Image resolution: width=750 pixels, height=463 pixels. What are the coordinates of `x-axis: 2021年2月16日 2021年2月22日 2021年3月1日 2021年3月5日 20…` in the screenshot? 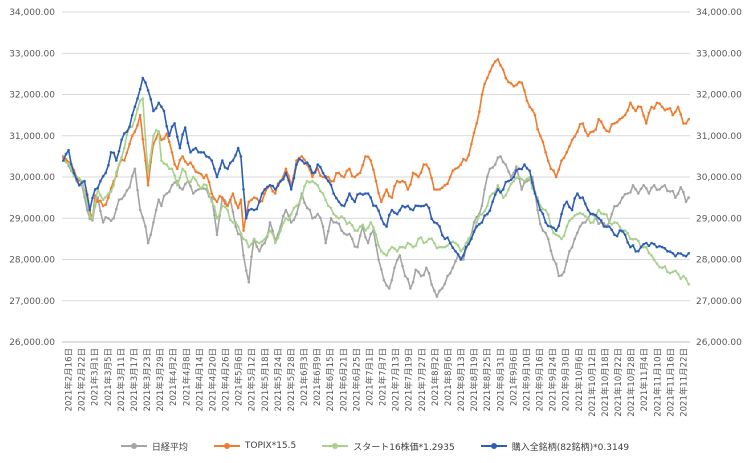 It's located at (376, 379).